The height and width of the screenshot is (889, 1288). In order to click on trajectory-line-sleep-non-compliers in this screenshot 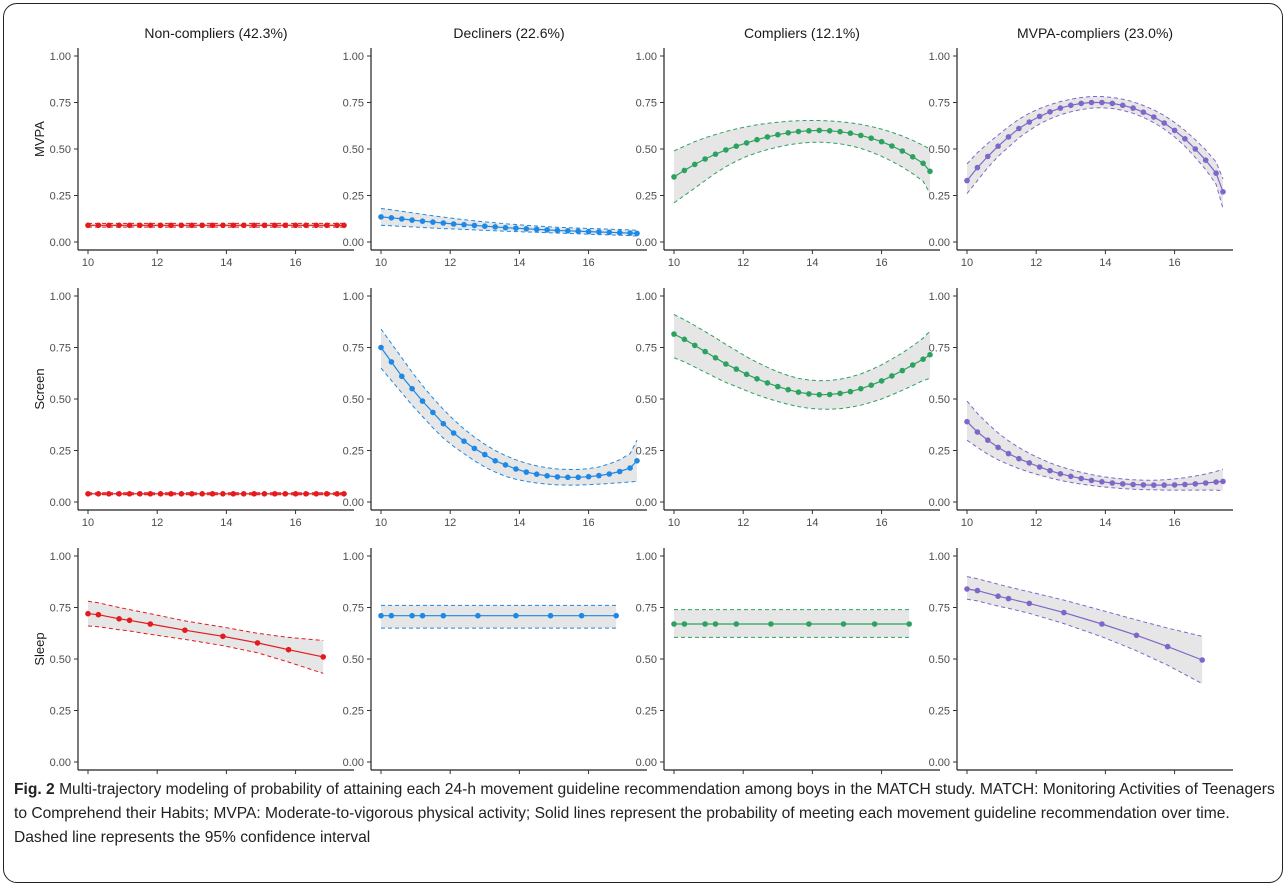, I will do `click(205, 635)`.